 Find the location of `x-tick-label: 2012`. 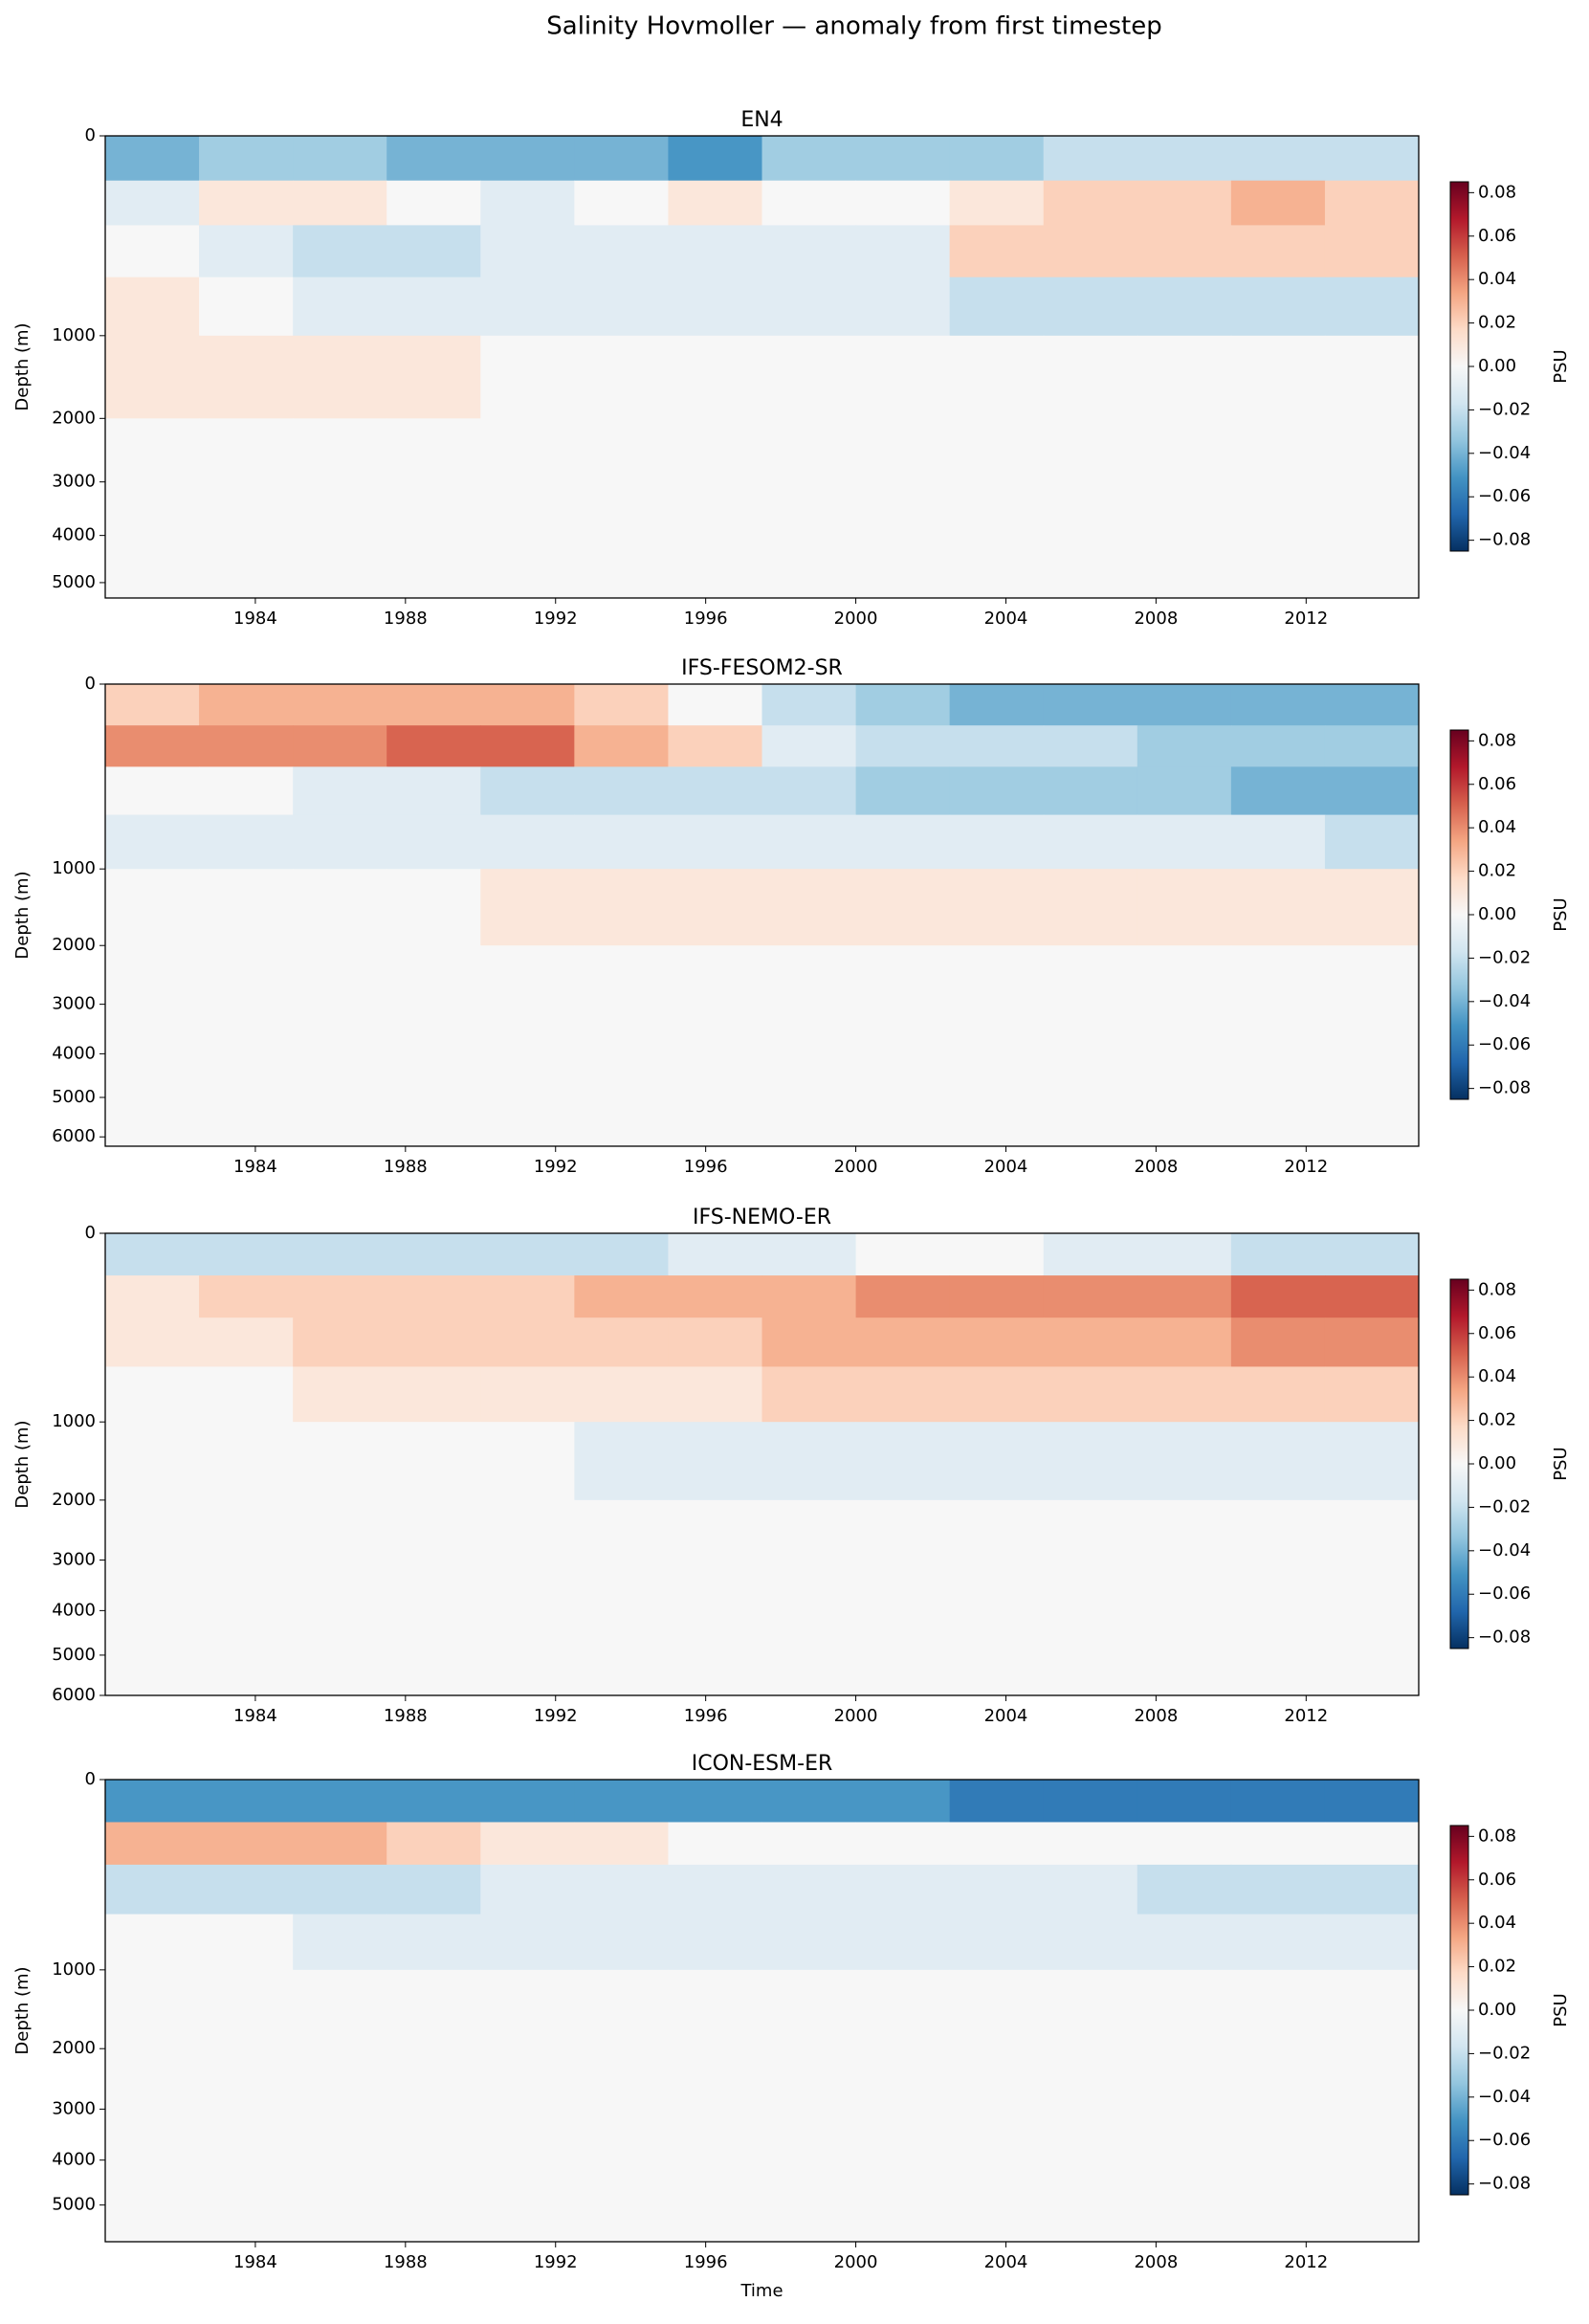

x-tick-label: 2012 is located at coordinates (1306, 1167).